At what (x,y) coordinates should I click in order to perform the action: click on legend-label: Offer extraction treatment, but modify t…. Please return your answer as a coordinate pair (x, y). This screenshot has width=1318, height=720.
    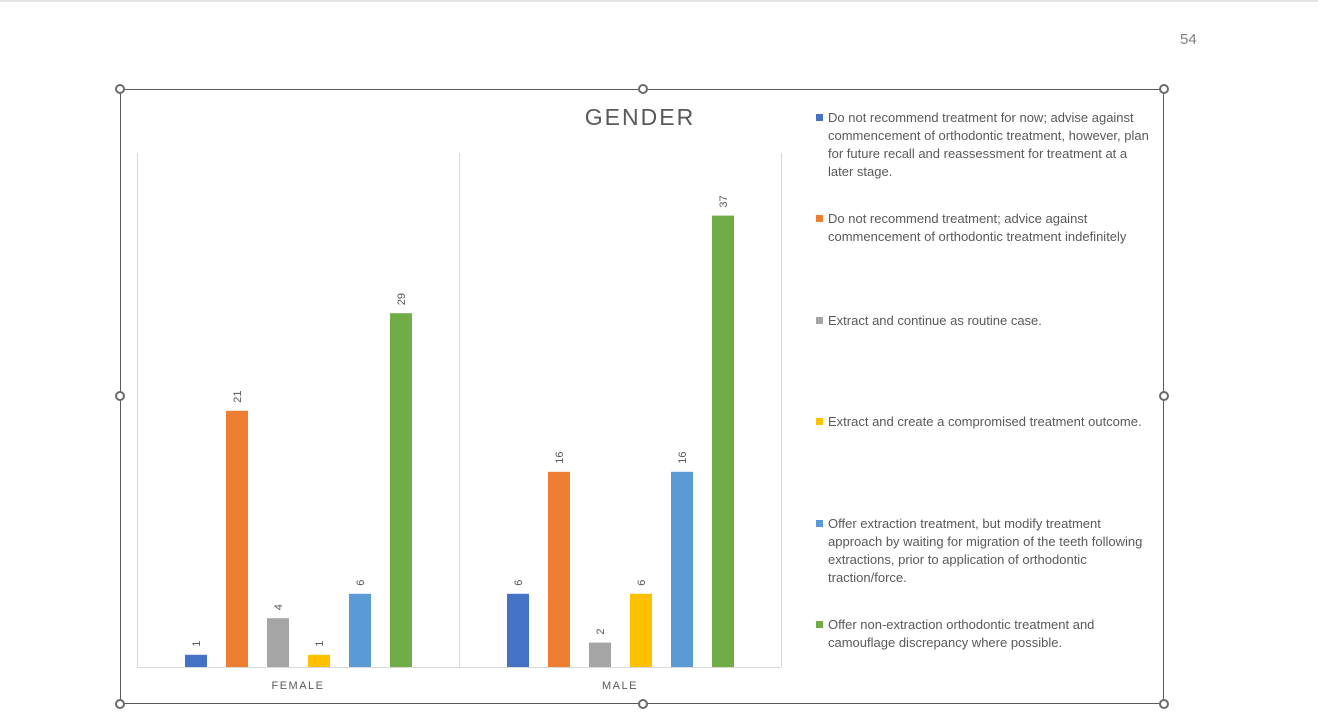
    Looking at the image, I should click on (985, 550).